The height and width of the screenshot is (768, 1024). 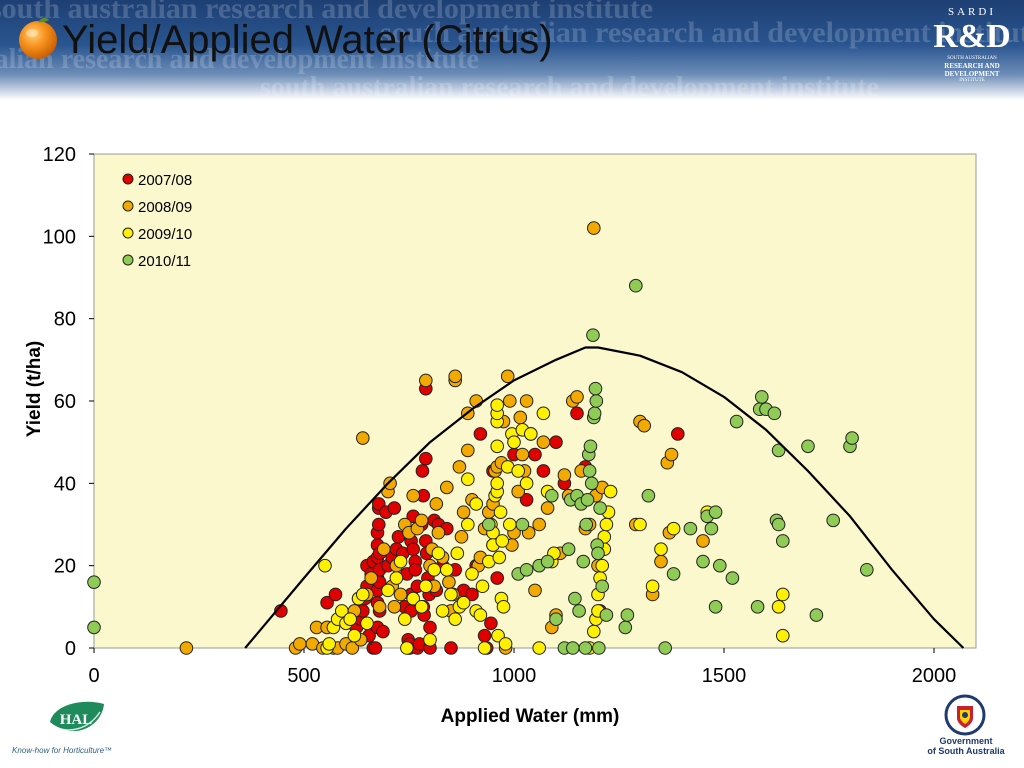 What do you see at coordinates (303, 676) in the screenshot?
I see `x-tick-label: 500` at bounding box center [303, 676].